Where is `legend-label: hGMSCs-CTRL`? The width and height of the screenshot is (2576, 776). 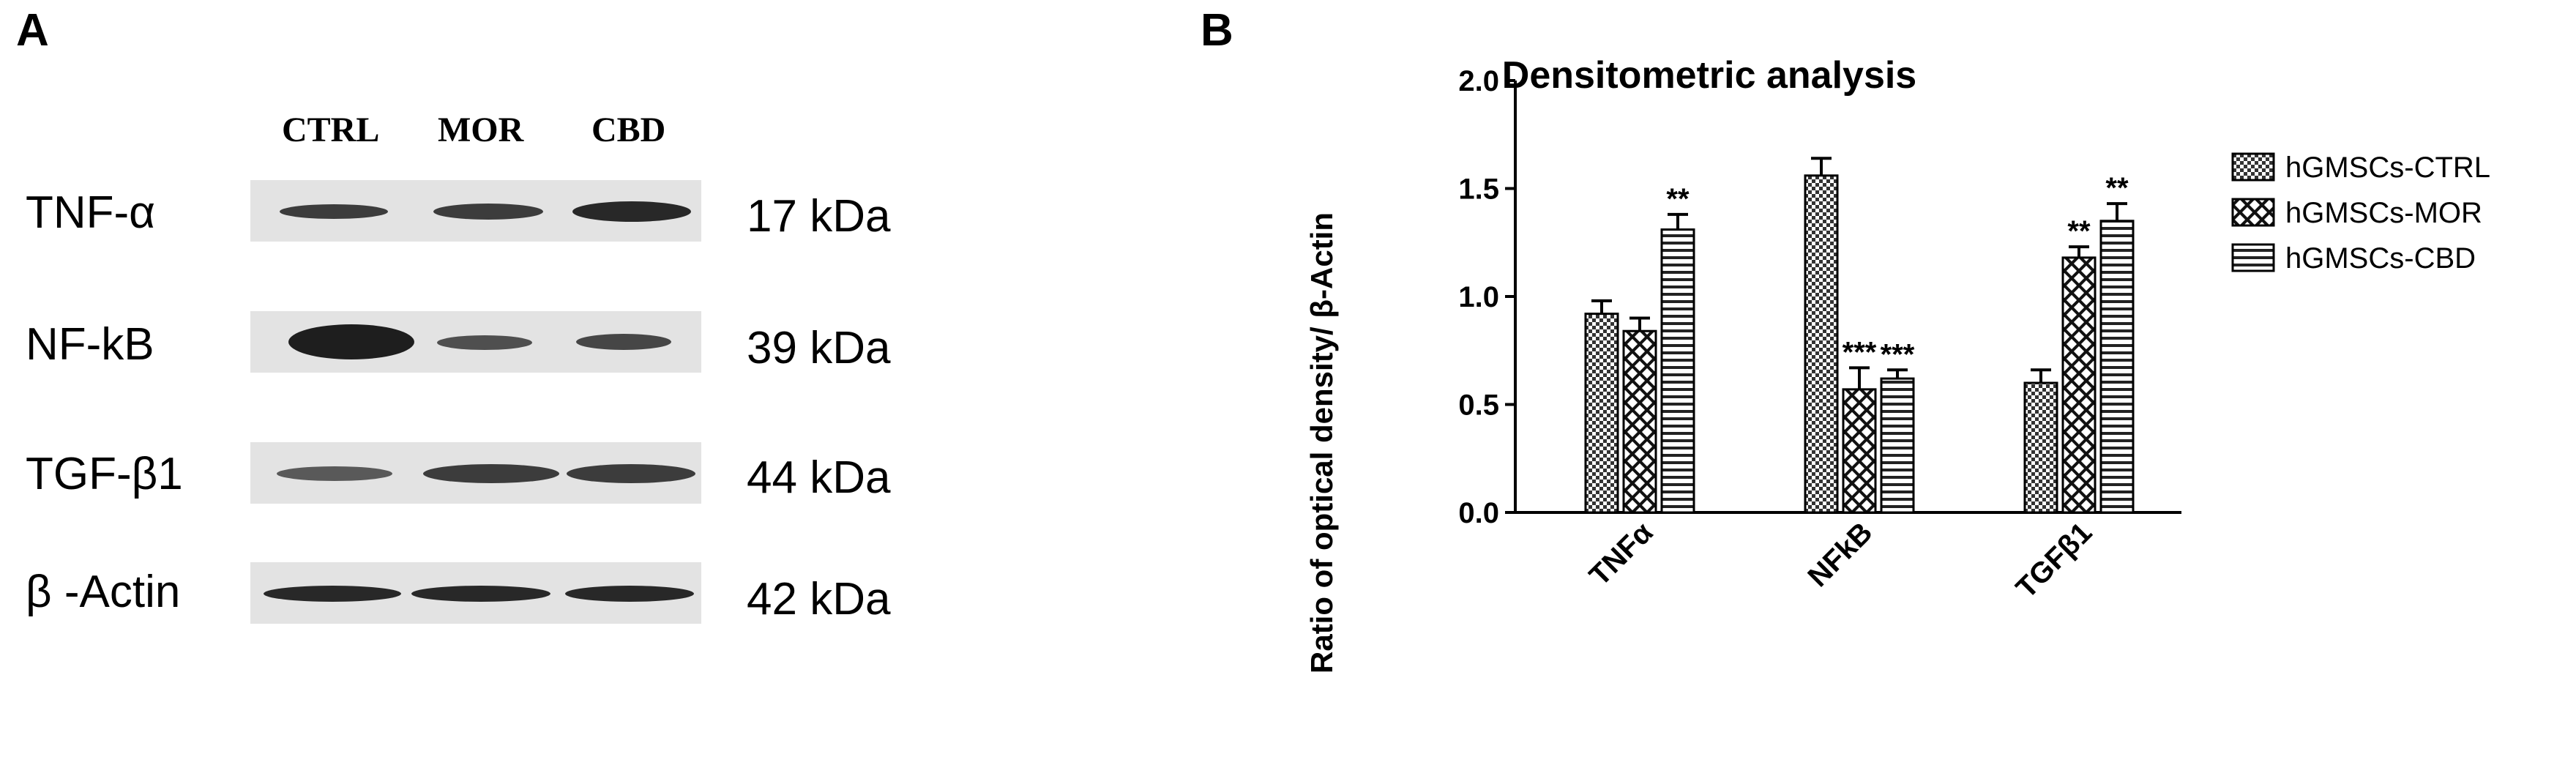
legend-label: hGMSCs-CTRL is located at coordinates (2387, 168).